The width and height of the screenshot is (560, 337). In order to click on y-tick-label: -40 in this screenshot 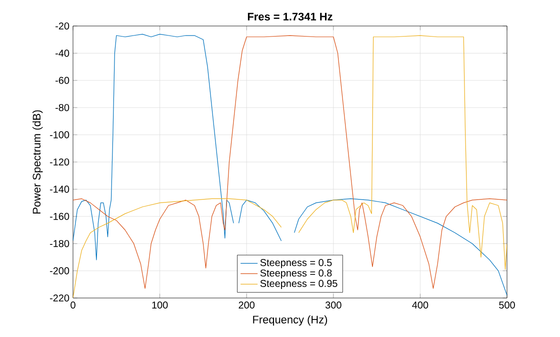, I will do `click(63, 53)`.